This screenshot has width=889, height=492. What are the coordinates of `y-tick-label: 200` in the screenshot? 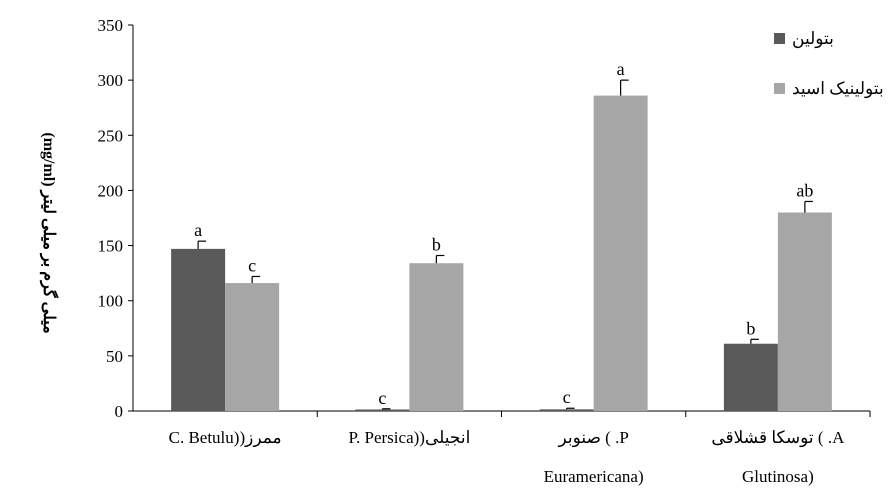 It's located at (111, 190).